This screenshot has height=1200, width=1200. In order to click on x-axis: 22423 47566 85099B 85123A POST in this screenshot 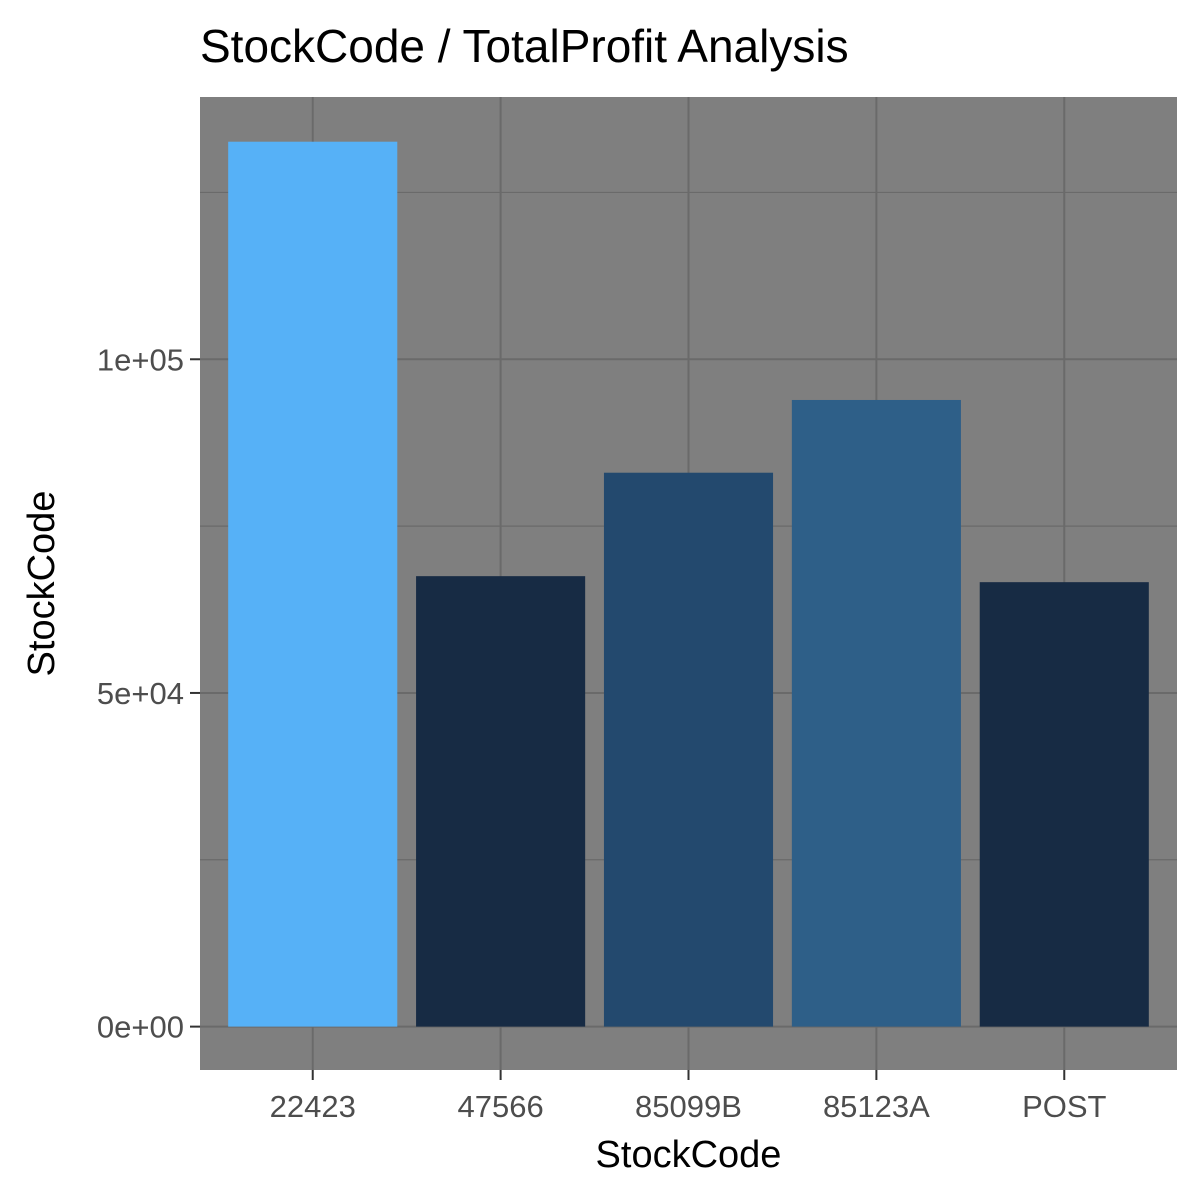, I will do `click(688, 1097)`.